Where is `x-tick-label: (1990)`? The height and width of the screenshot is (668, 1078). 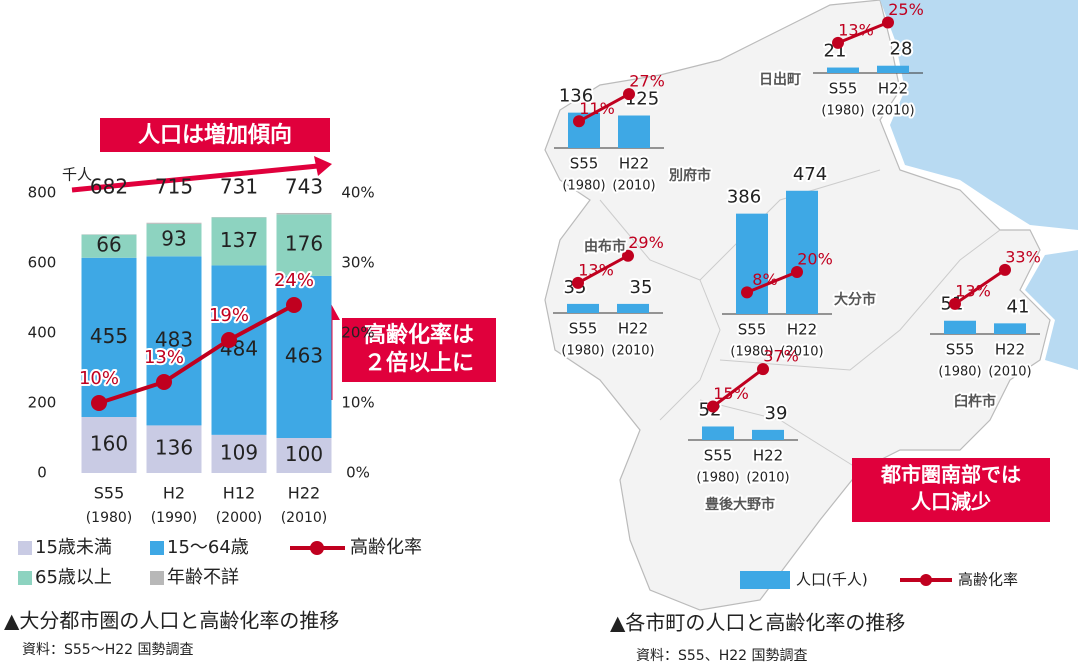
x-tick-label: (1990) is located at coordinates (174, 518).